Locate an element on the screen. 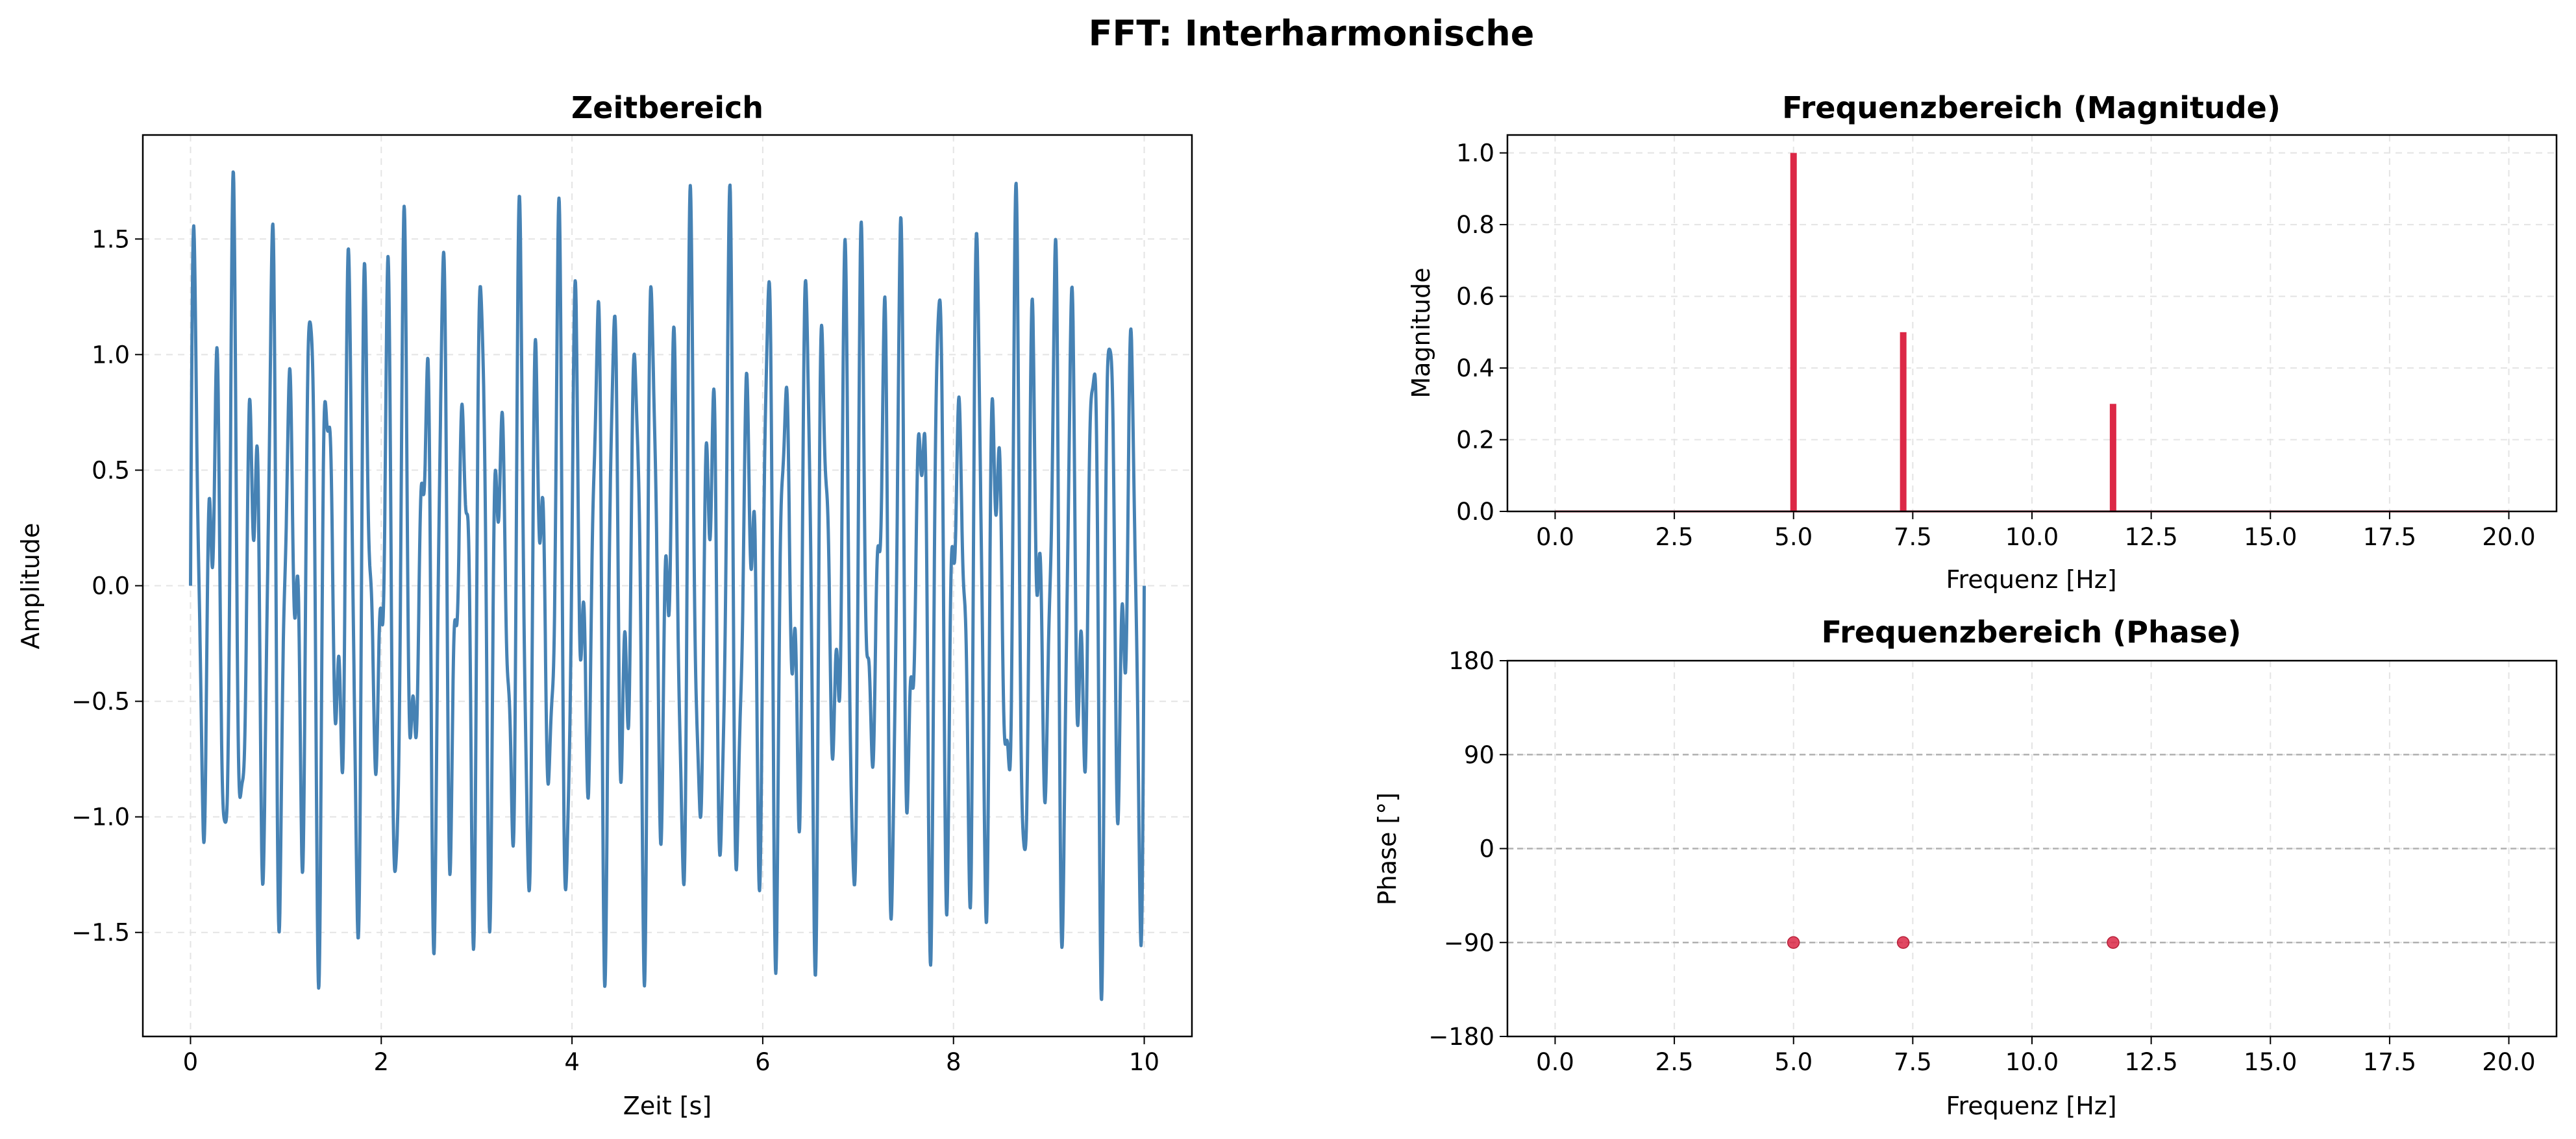 This screenshot has height=1139, width=2576. time-y-axis-label: Amplitude is located at coordinates (30, 586).